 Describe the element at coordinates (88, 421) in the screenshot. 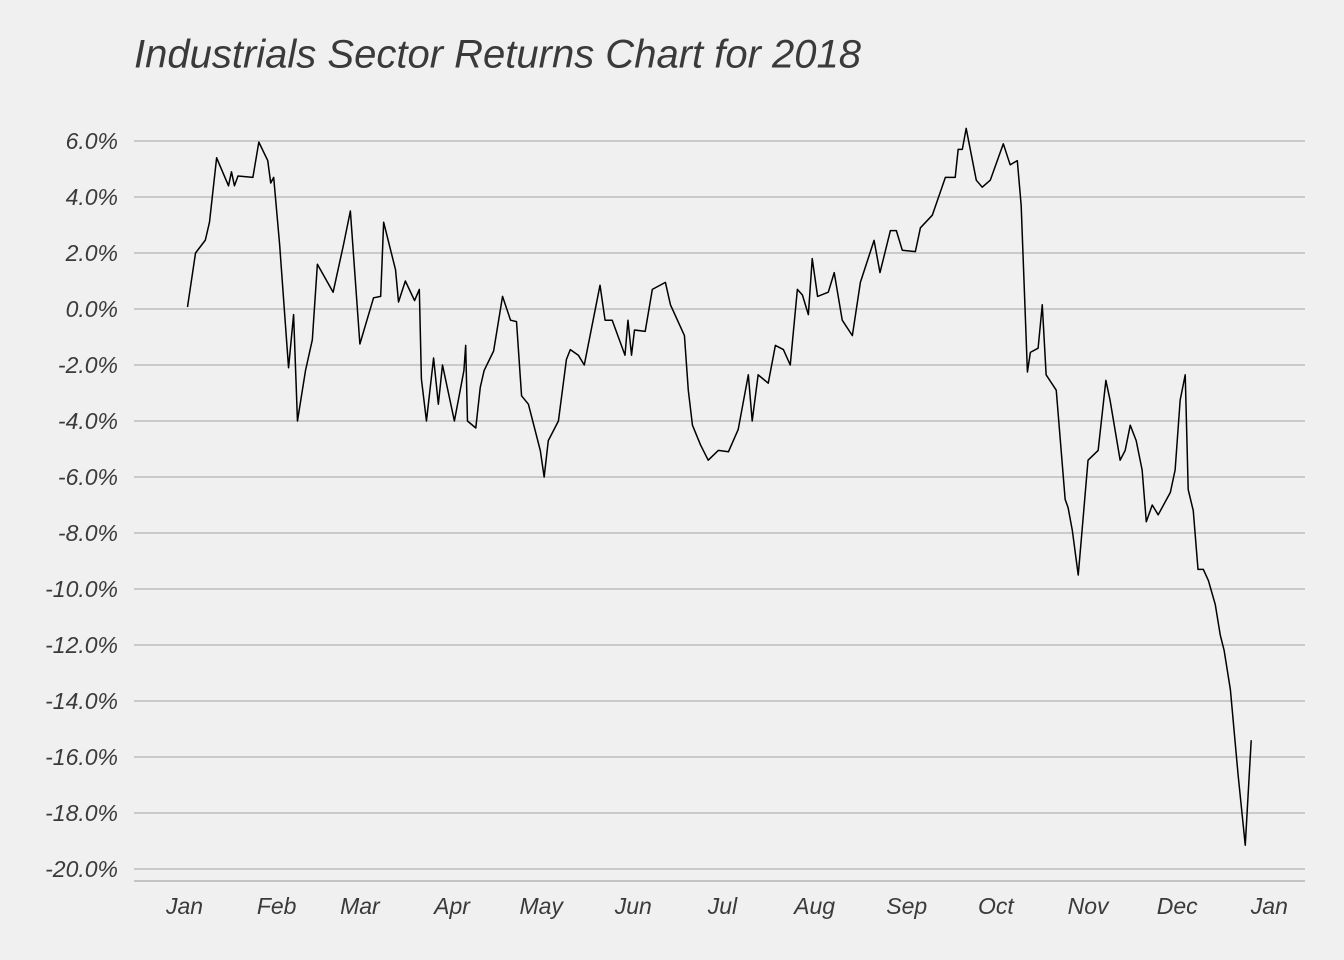

I see `y-tick-label: -4.0%` at that location.